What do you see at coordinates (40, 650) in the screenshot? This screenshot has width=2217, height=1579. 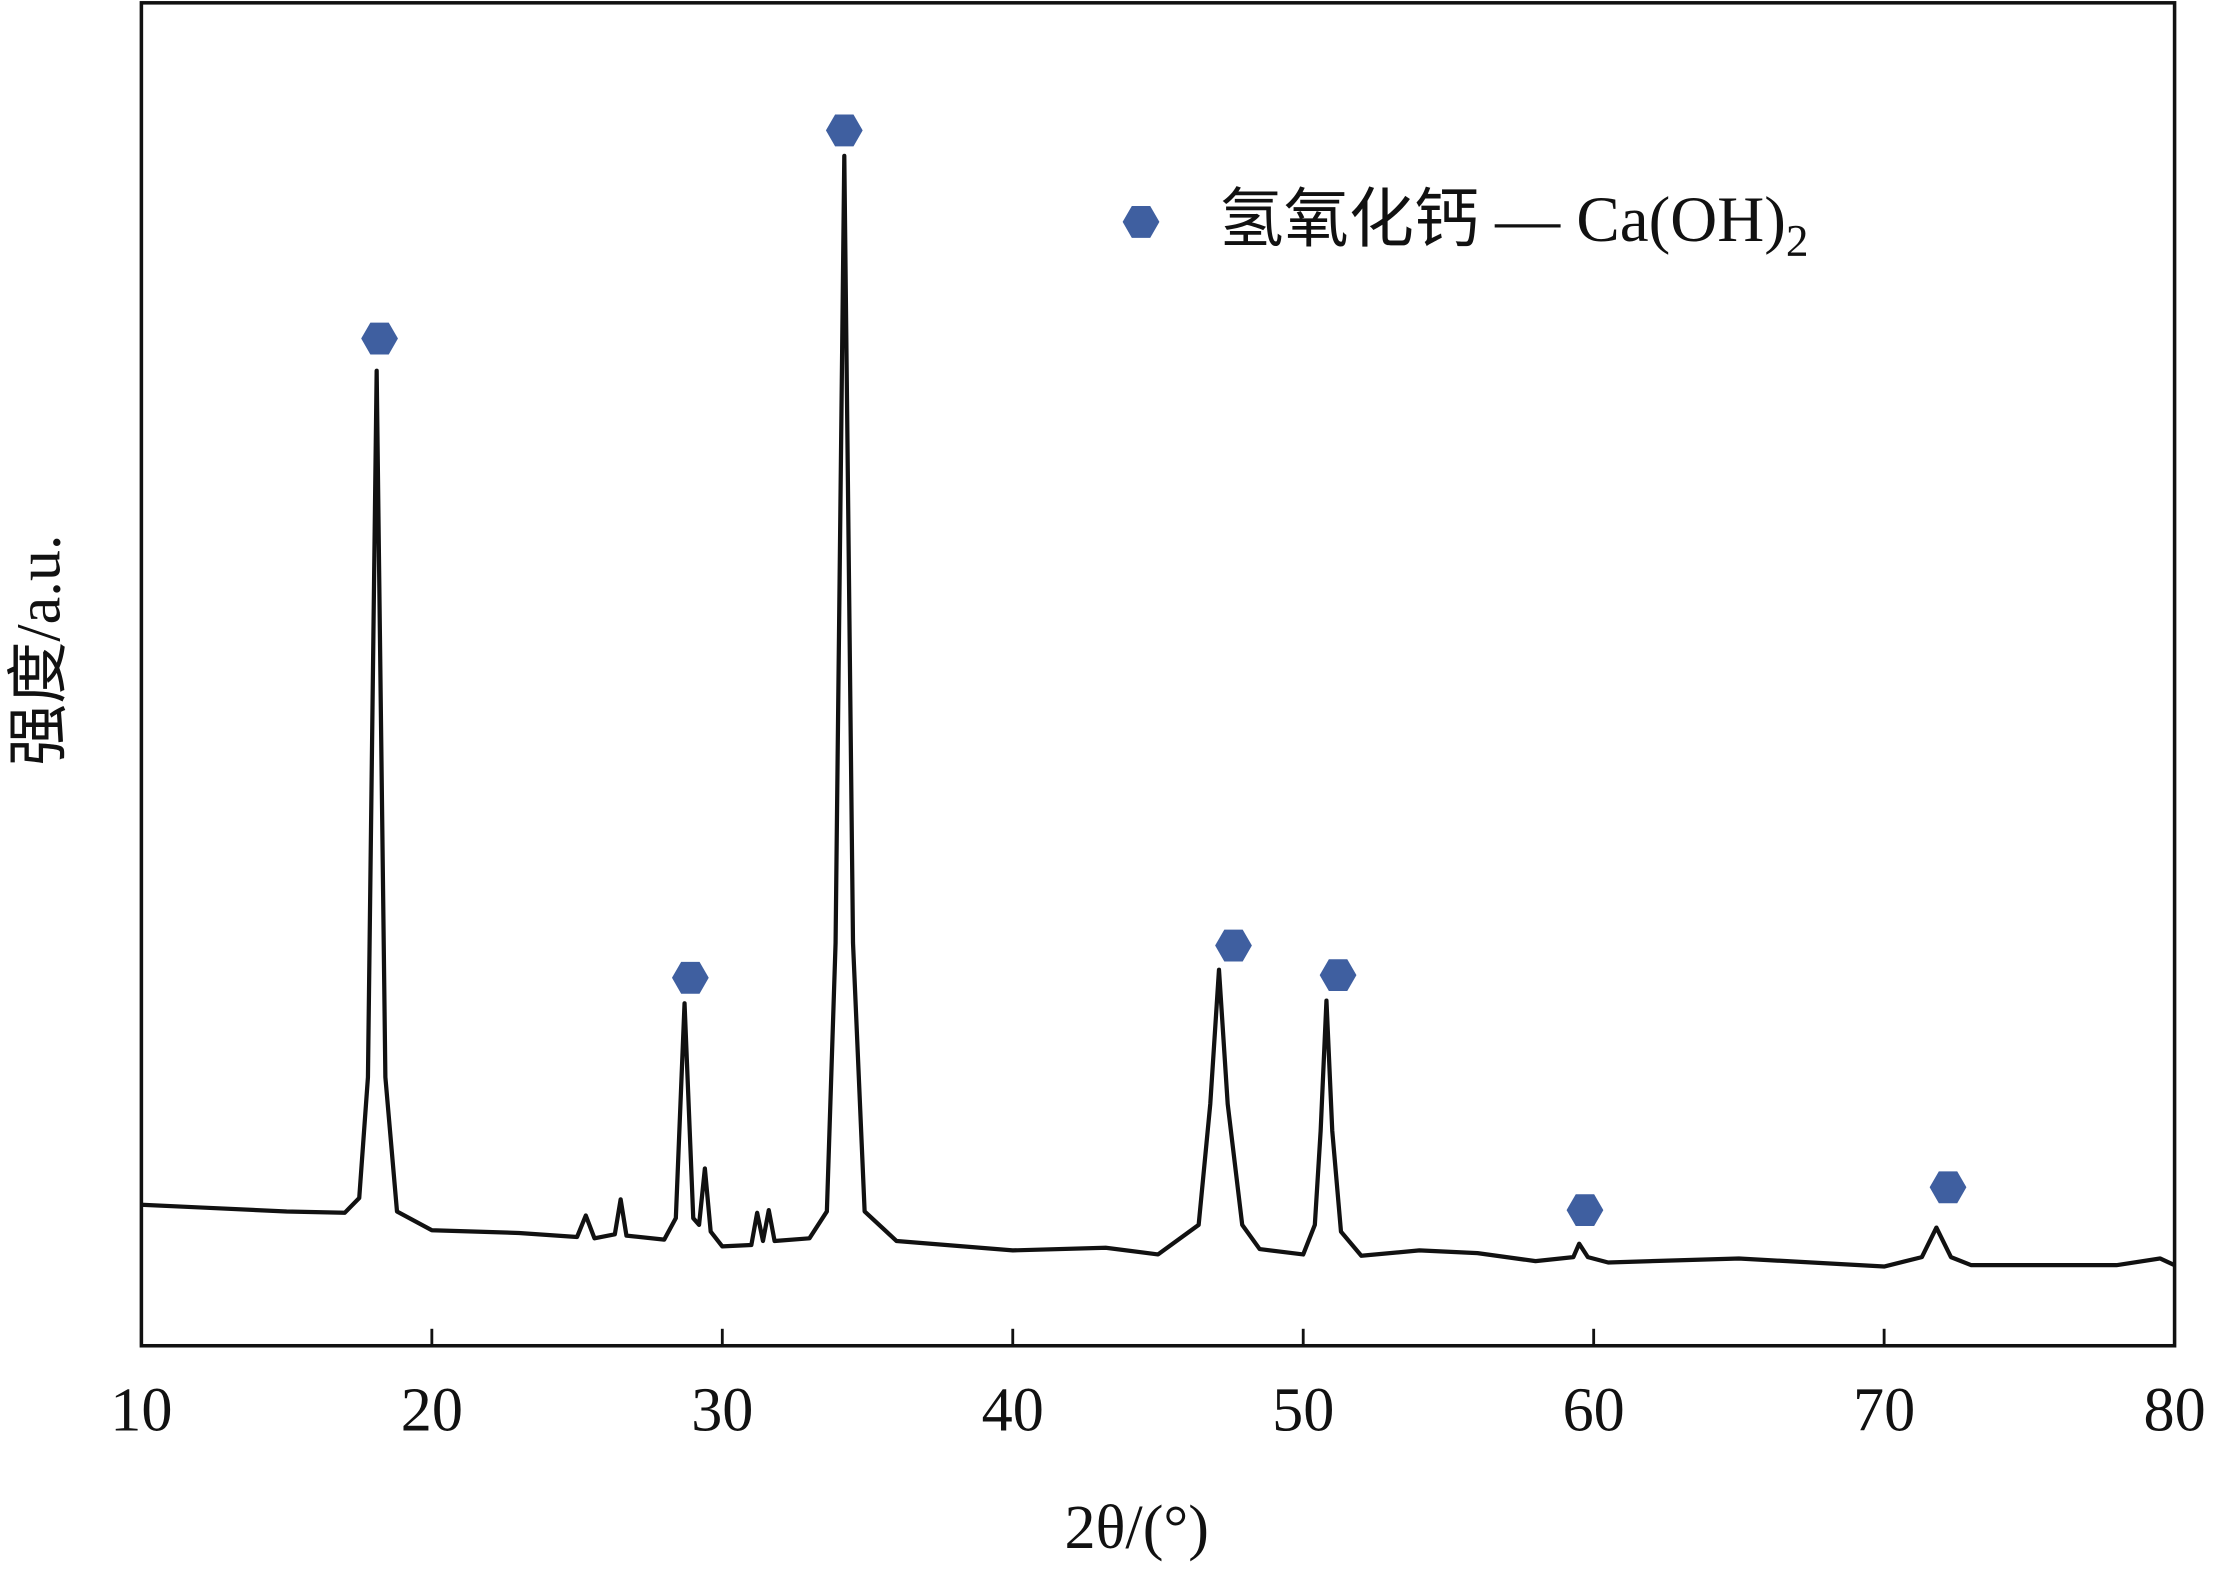 I see `y-axis-label: 强度/a.u.` at bounding box center [40, 650].